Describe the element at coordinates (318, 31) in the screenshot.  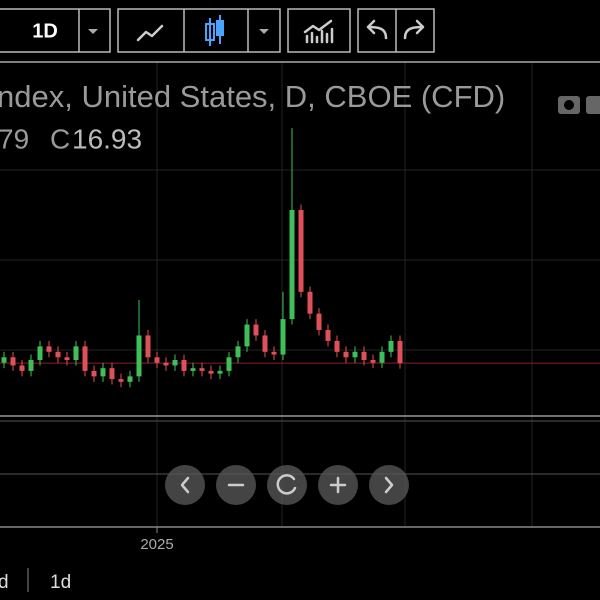
I see `indicators-icon` at that location.